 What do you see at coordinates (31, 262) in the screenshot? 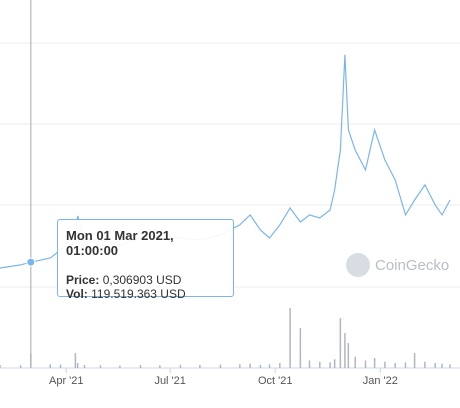
I see `hover-marker` at bounding box center [31, 262].